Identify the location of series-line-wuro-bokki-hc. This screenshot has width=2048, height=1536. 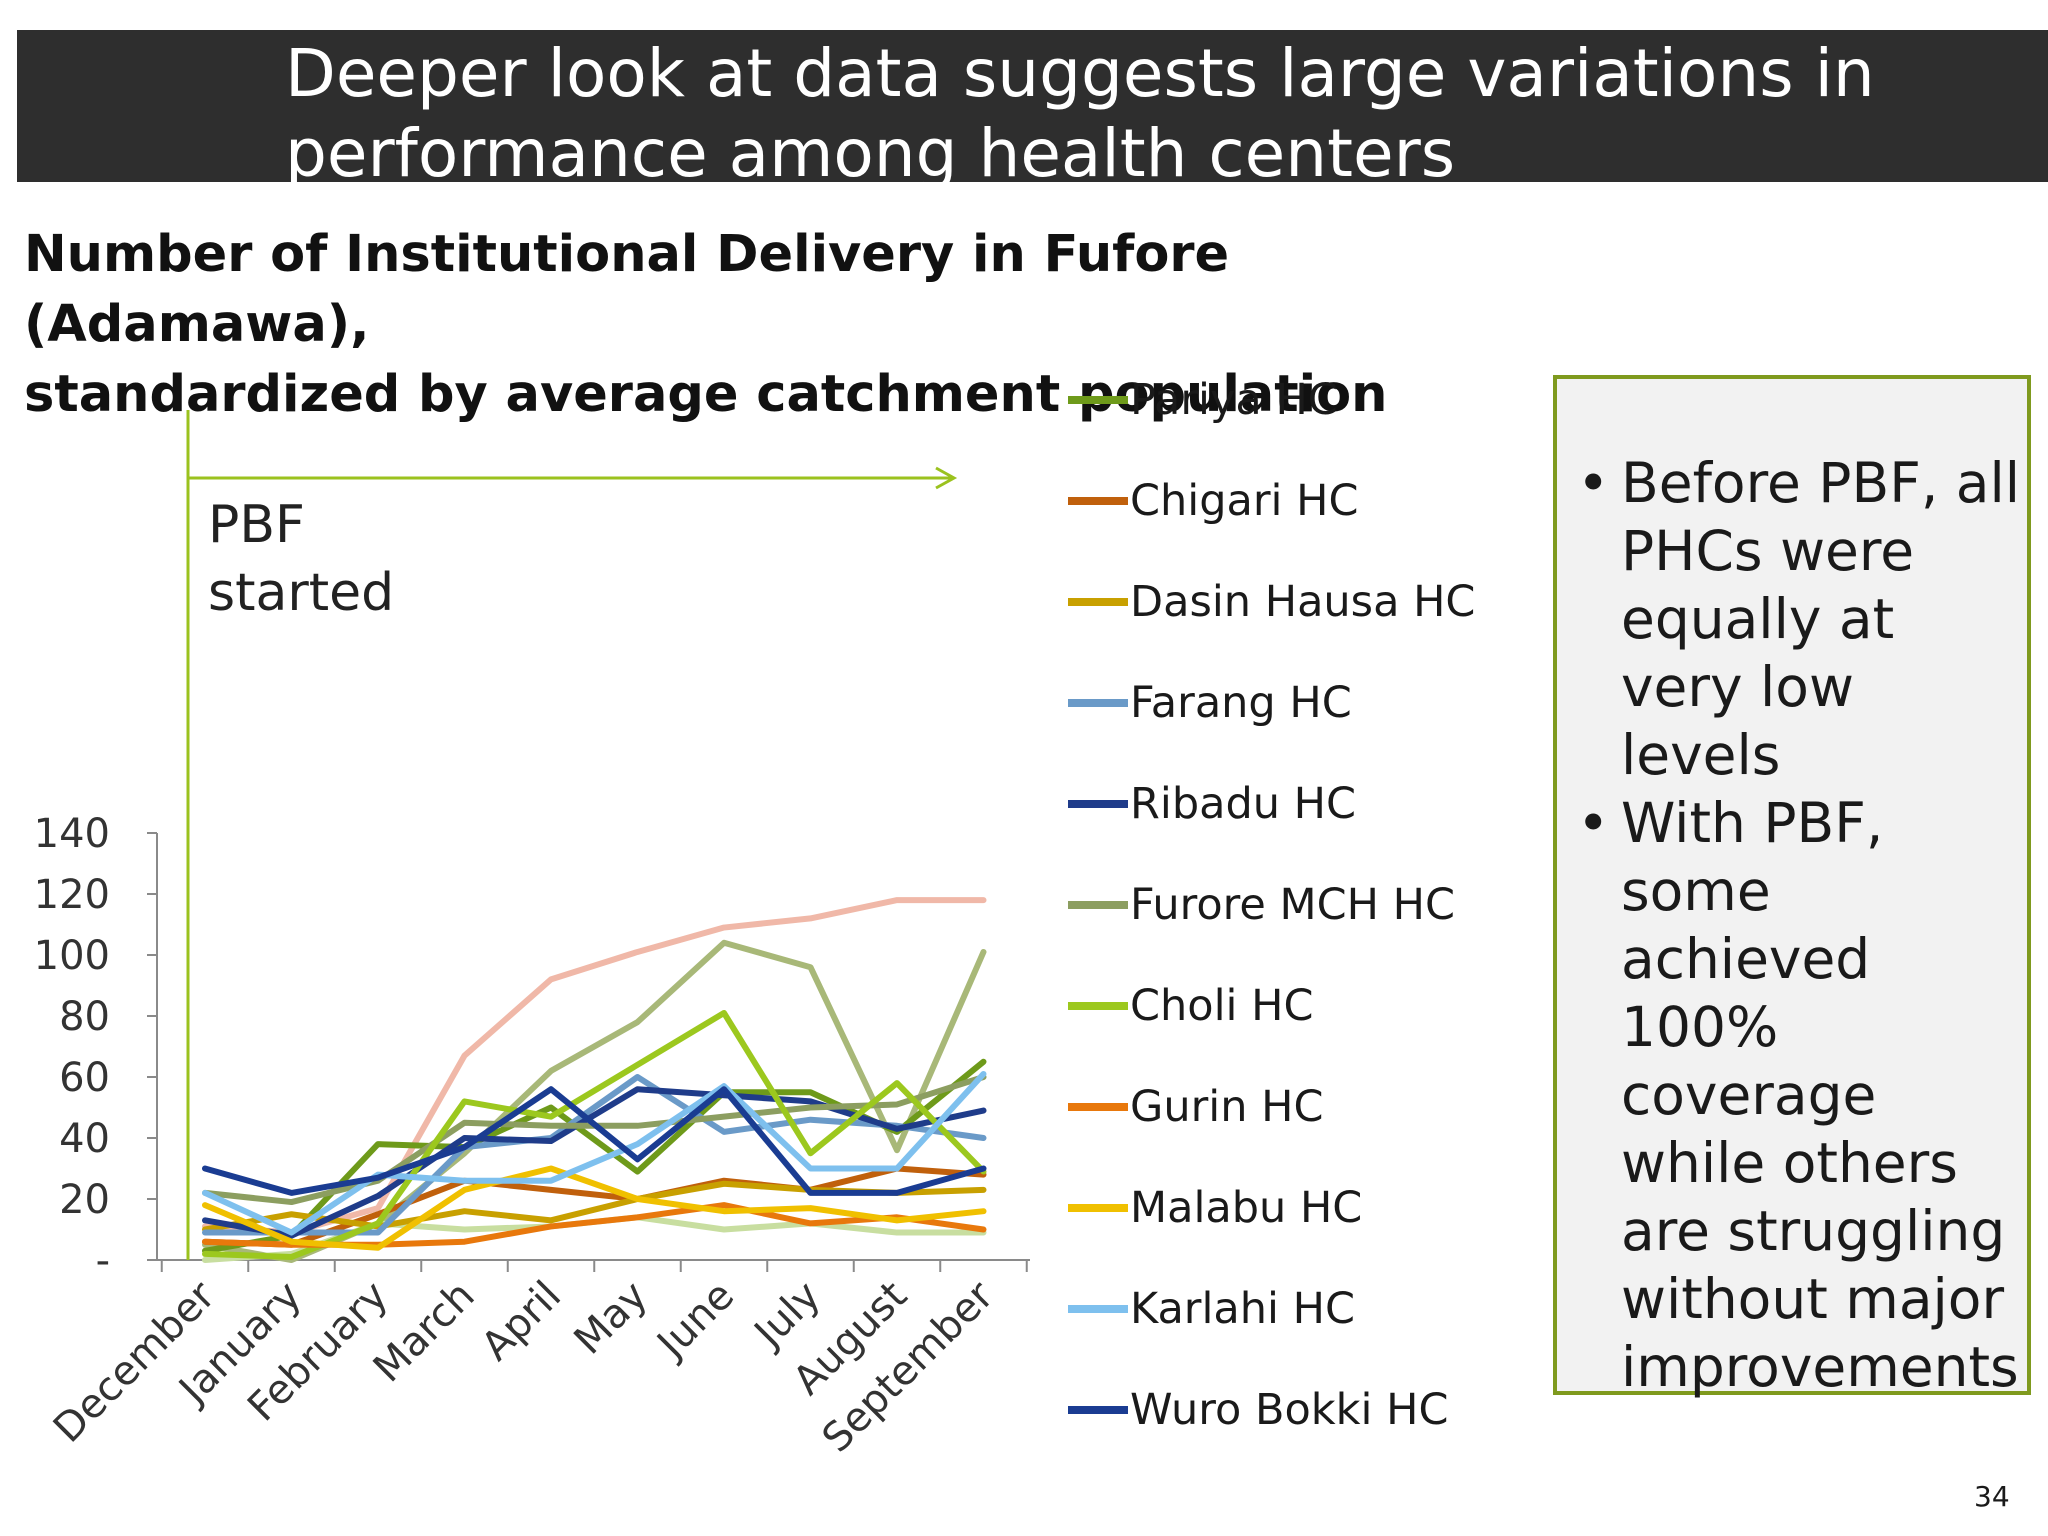
(594, 1141).